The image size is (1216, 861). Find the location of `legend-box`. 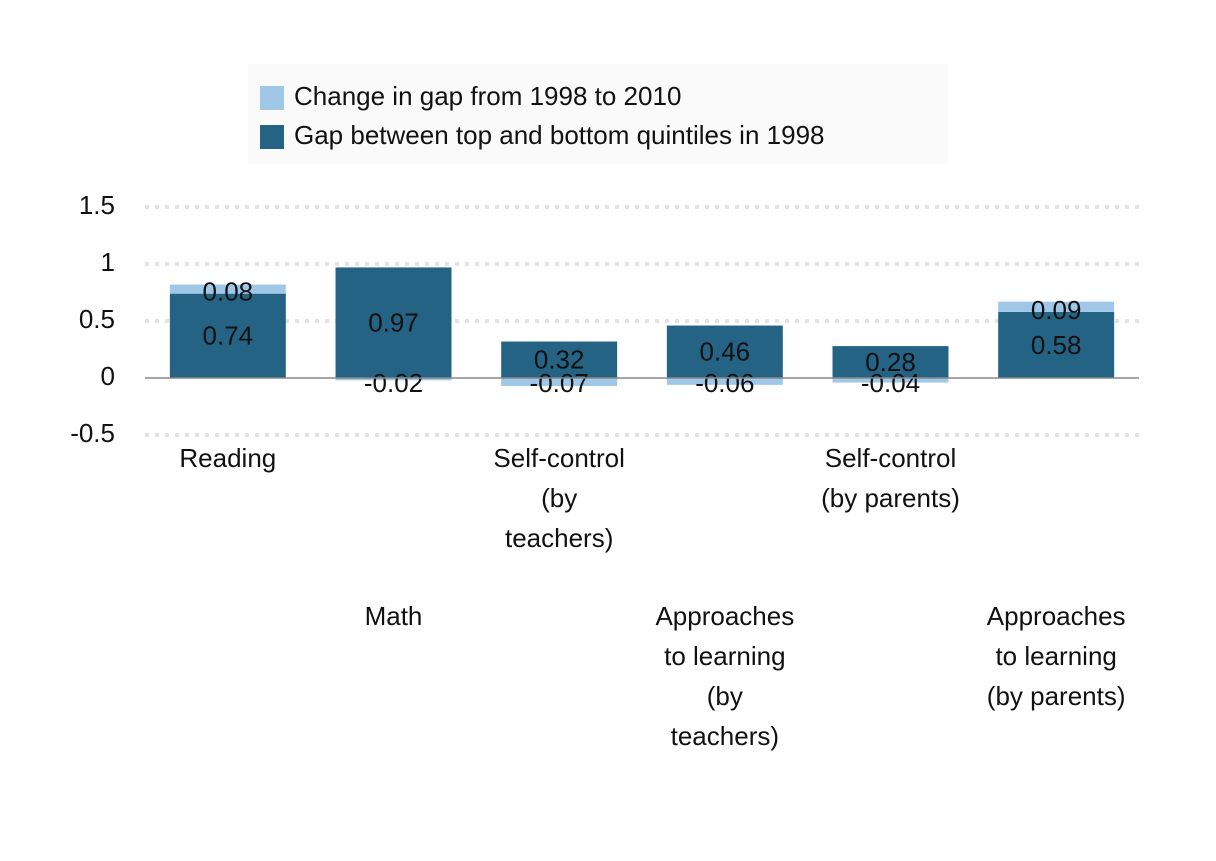

legend-box is located at coordinates (598, 114).